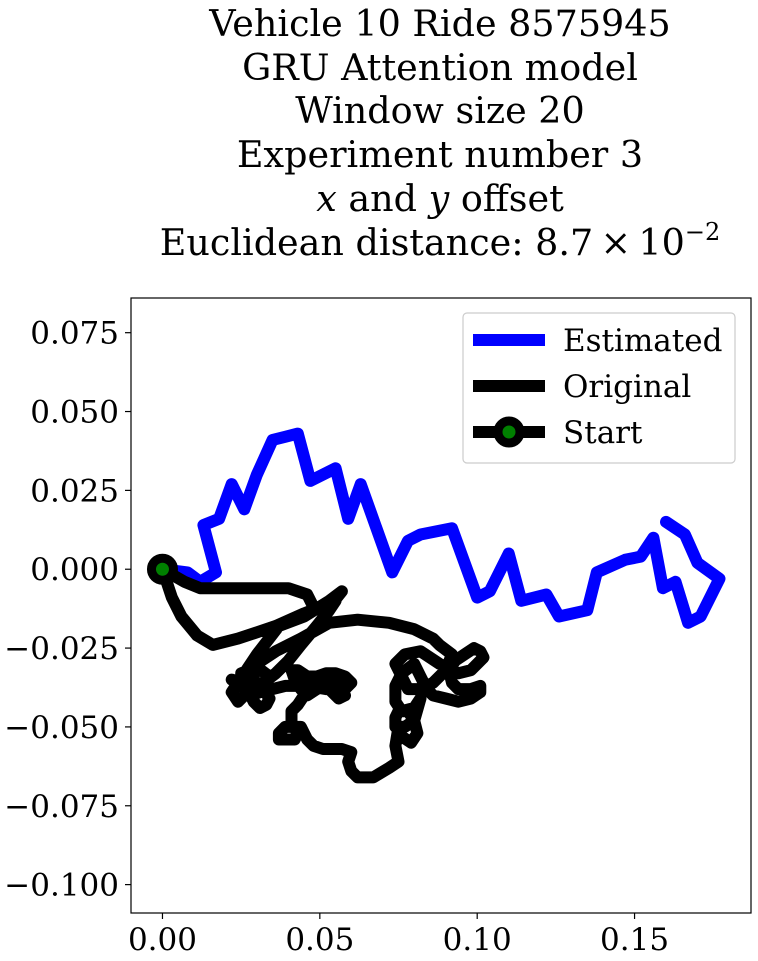 The height and width of the screenshot is (961, 758). What do you see at coordinates (74, 334) in the screenshot?
I see `y-tick-label: 0.075` at bounding box center [74, 334].